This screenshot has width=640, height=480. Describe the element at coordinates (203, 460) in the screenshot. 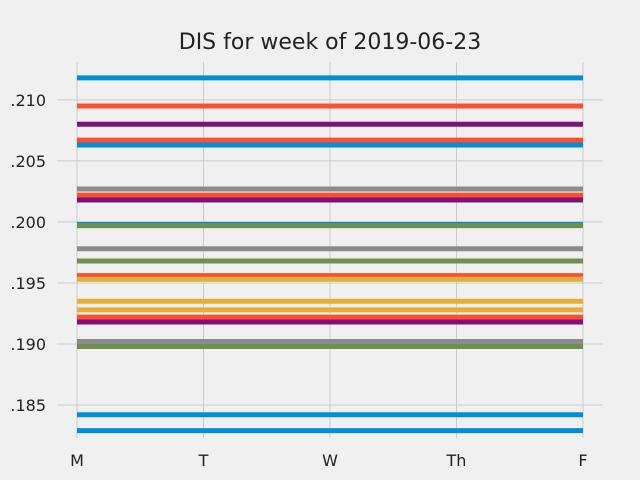

I see `x-tick-label: T` at that location.